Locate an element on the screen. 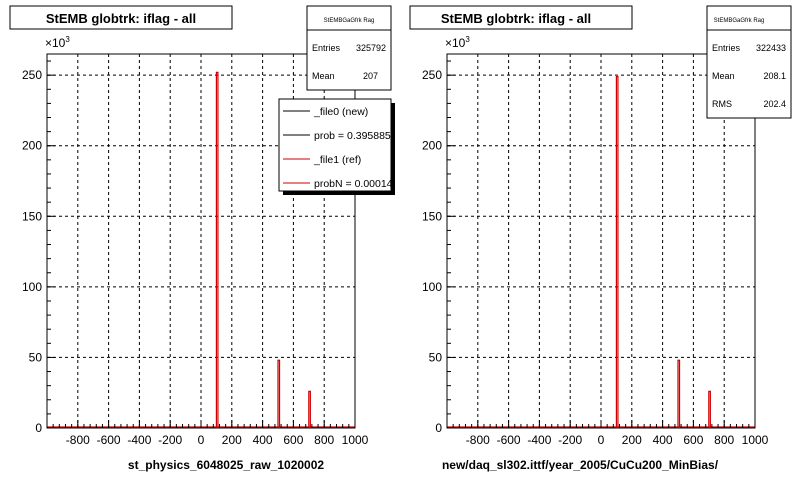  left-stats-box is located at coordinates (349, 48).